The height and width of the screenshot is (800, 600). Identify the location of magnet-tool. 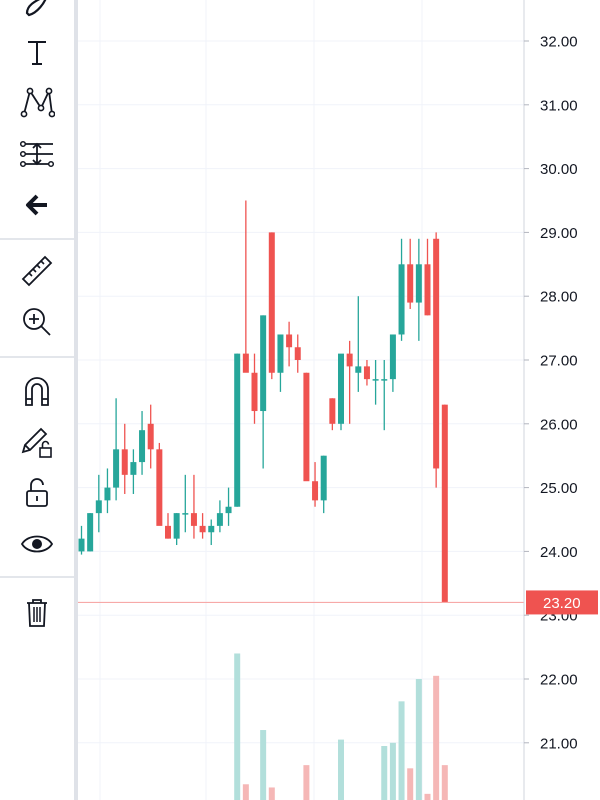
(37, 391).